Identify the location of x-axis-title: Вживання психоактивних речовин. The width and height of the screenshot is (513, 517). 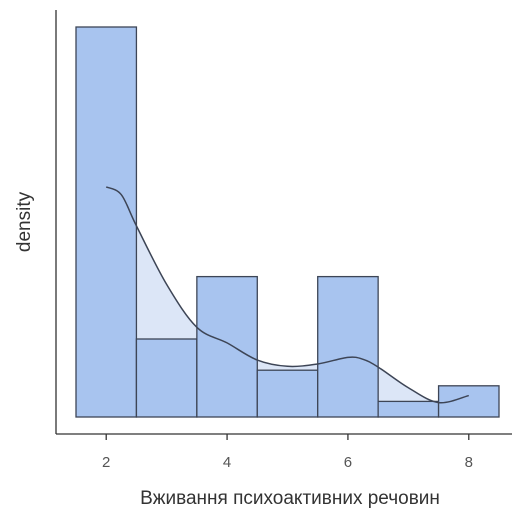
(290, 498).